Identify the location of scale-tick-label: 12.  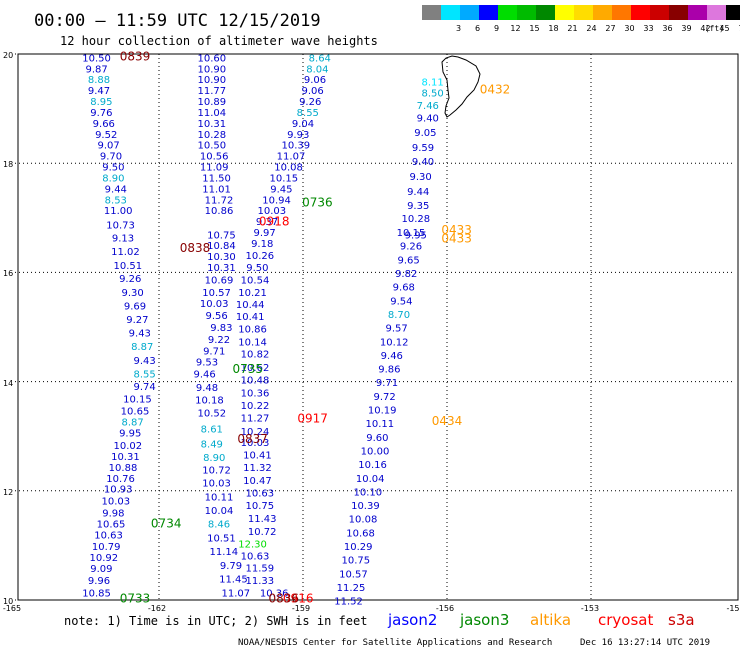
(515, 28).